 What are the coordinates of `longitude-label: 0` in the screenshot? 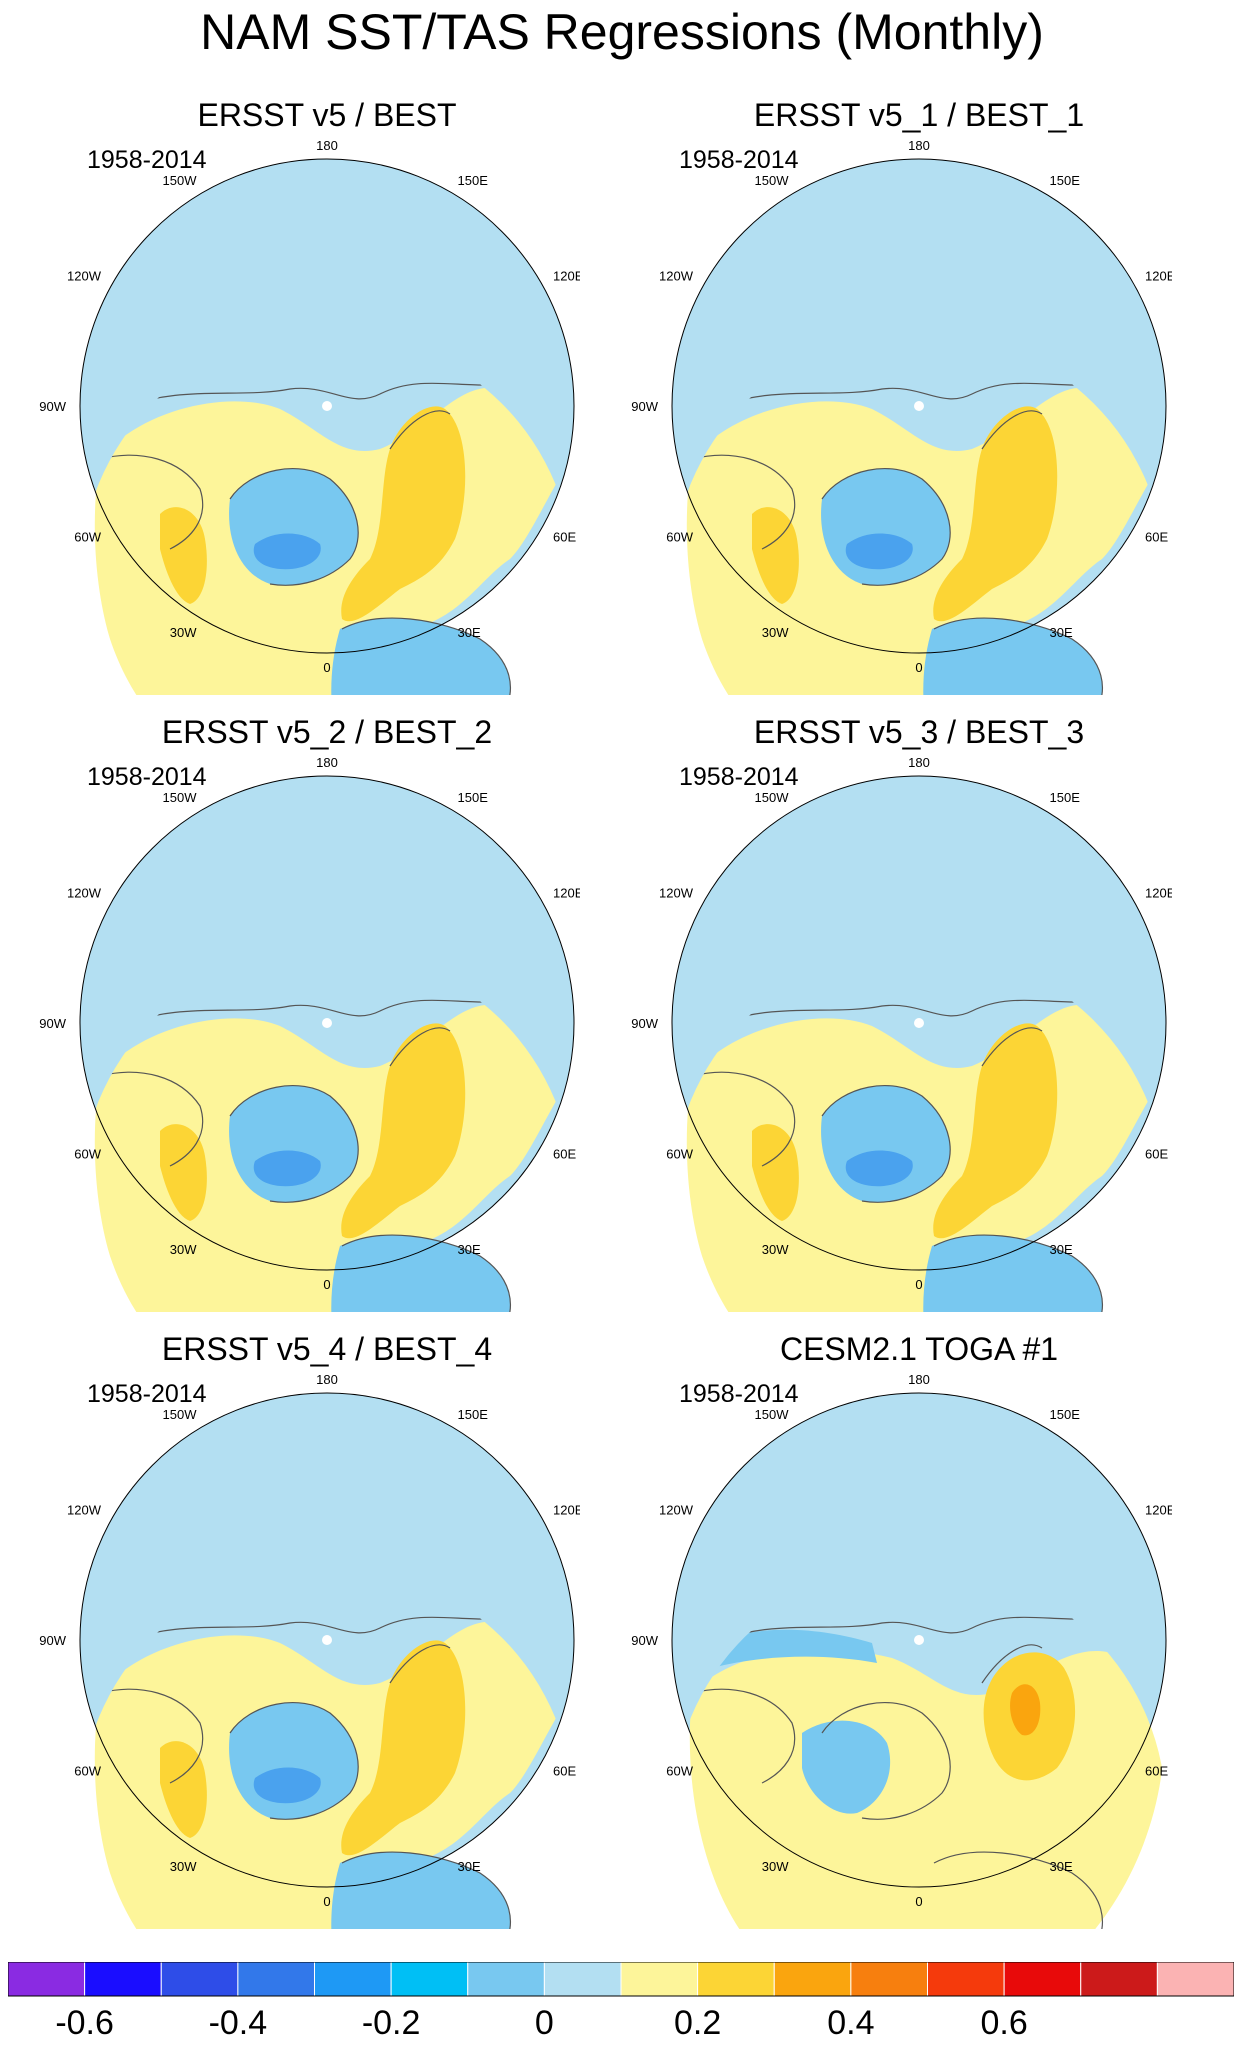 It's located at (326, 1901).